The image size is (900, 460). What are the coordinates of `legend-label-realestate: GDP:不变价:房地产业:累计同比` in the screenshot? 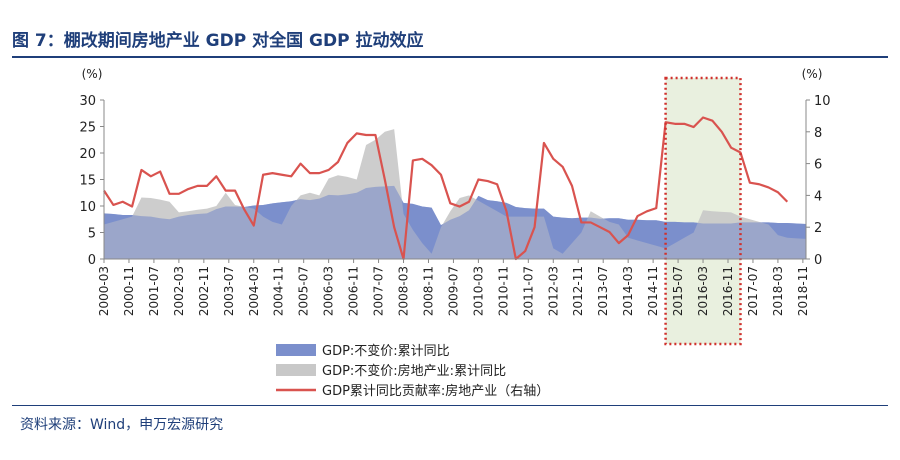 It's located at (414, 371).